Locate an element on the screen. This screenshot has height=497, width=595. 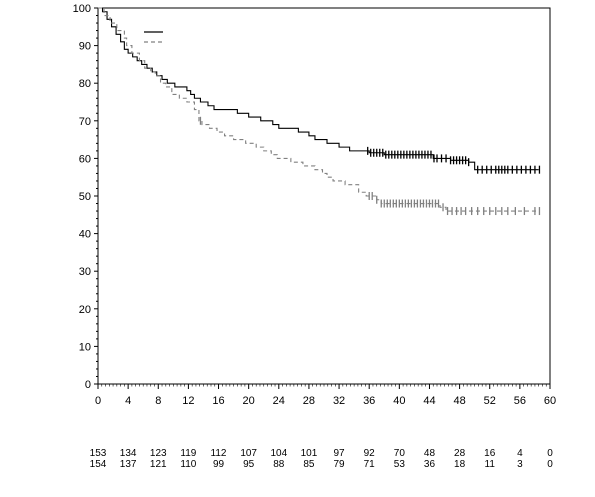
risk-count: 97 is located at coordinates (340, 453).